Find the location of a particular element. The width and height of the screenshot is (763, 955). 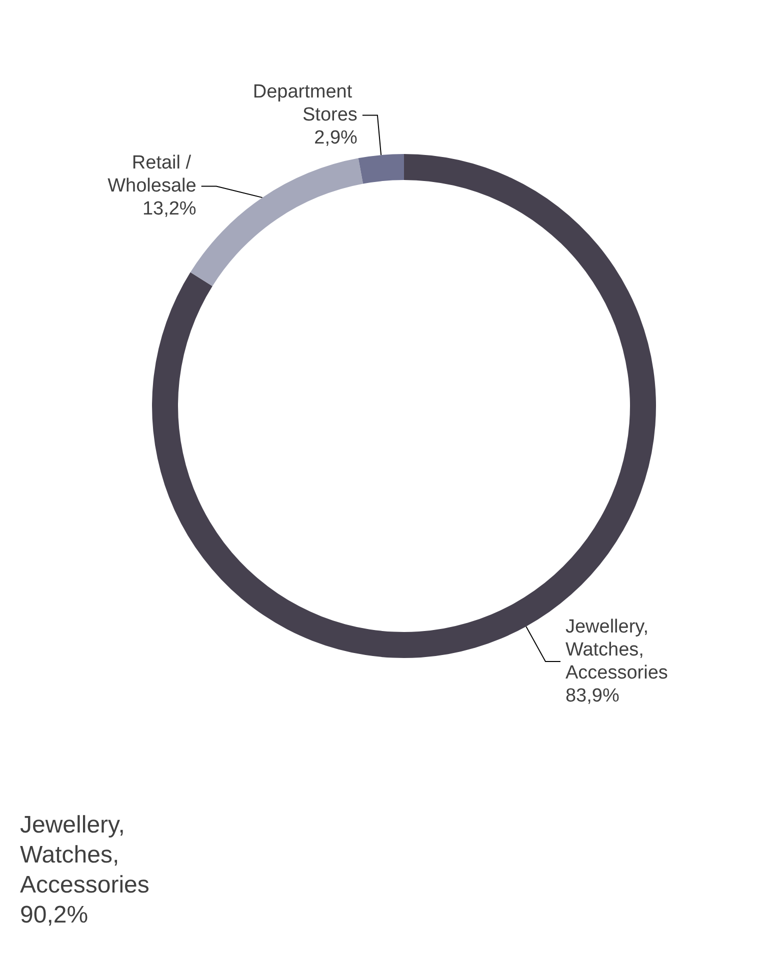

slice-label: Jewellery, Watches, Accessories is located at coordinates (616, 650).